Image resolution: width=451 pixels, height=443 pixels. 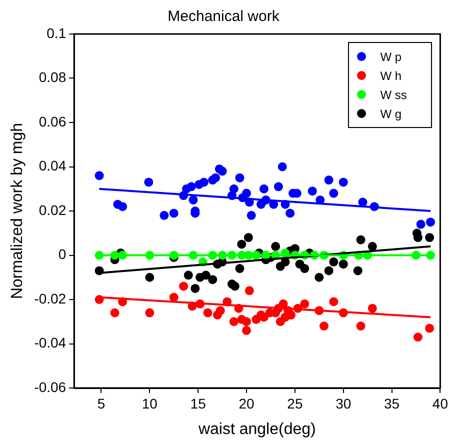 What do you see at coordinates (52, 77) in the screenshot?
I see `y-tick-label: 0.08` at bounding box center [52, 77].